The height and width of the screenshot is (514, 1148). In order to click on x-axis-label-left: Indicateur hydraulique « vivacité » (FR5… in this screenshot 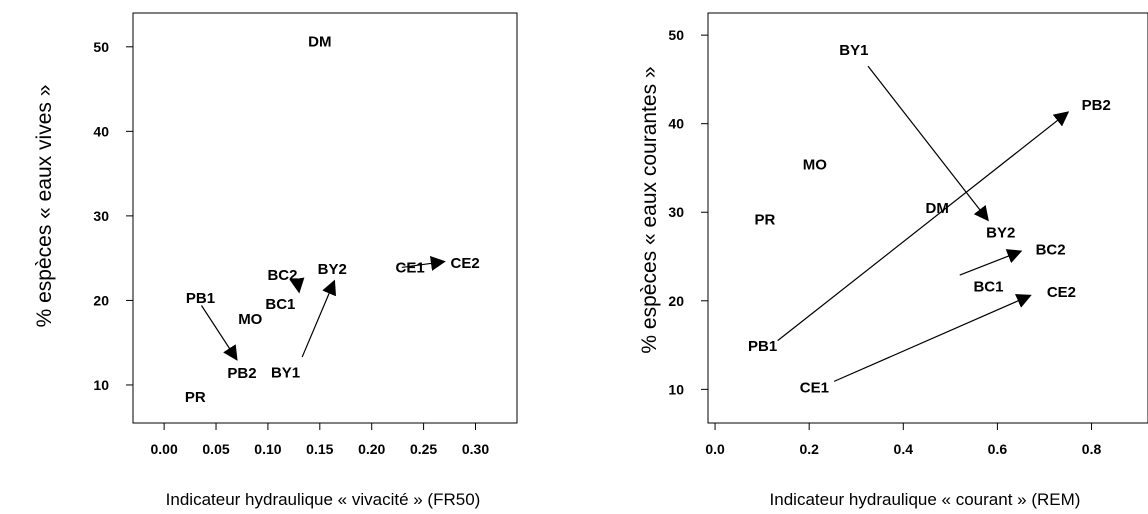, I will do `click(323, 499)`.